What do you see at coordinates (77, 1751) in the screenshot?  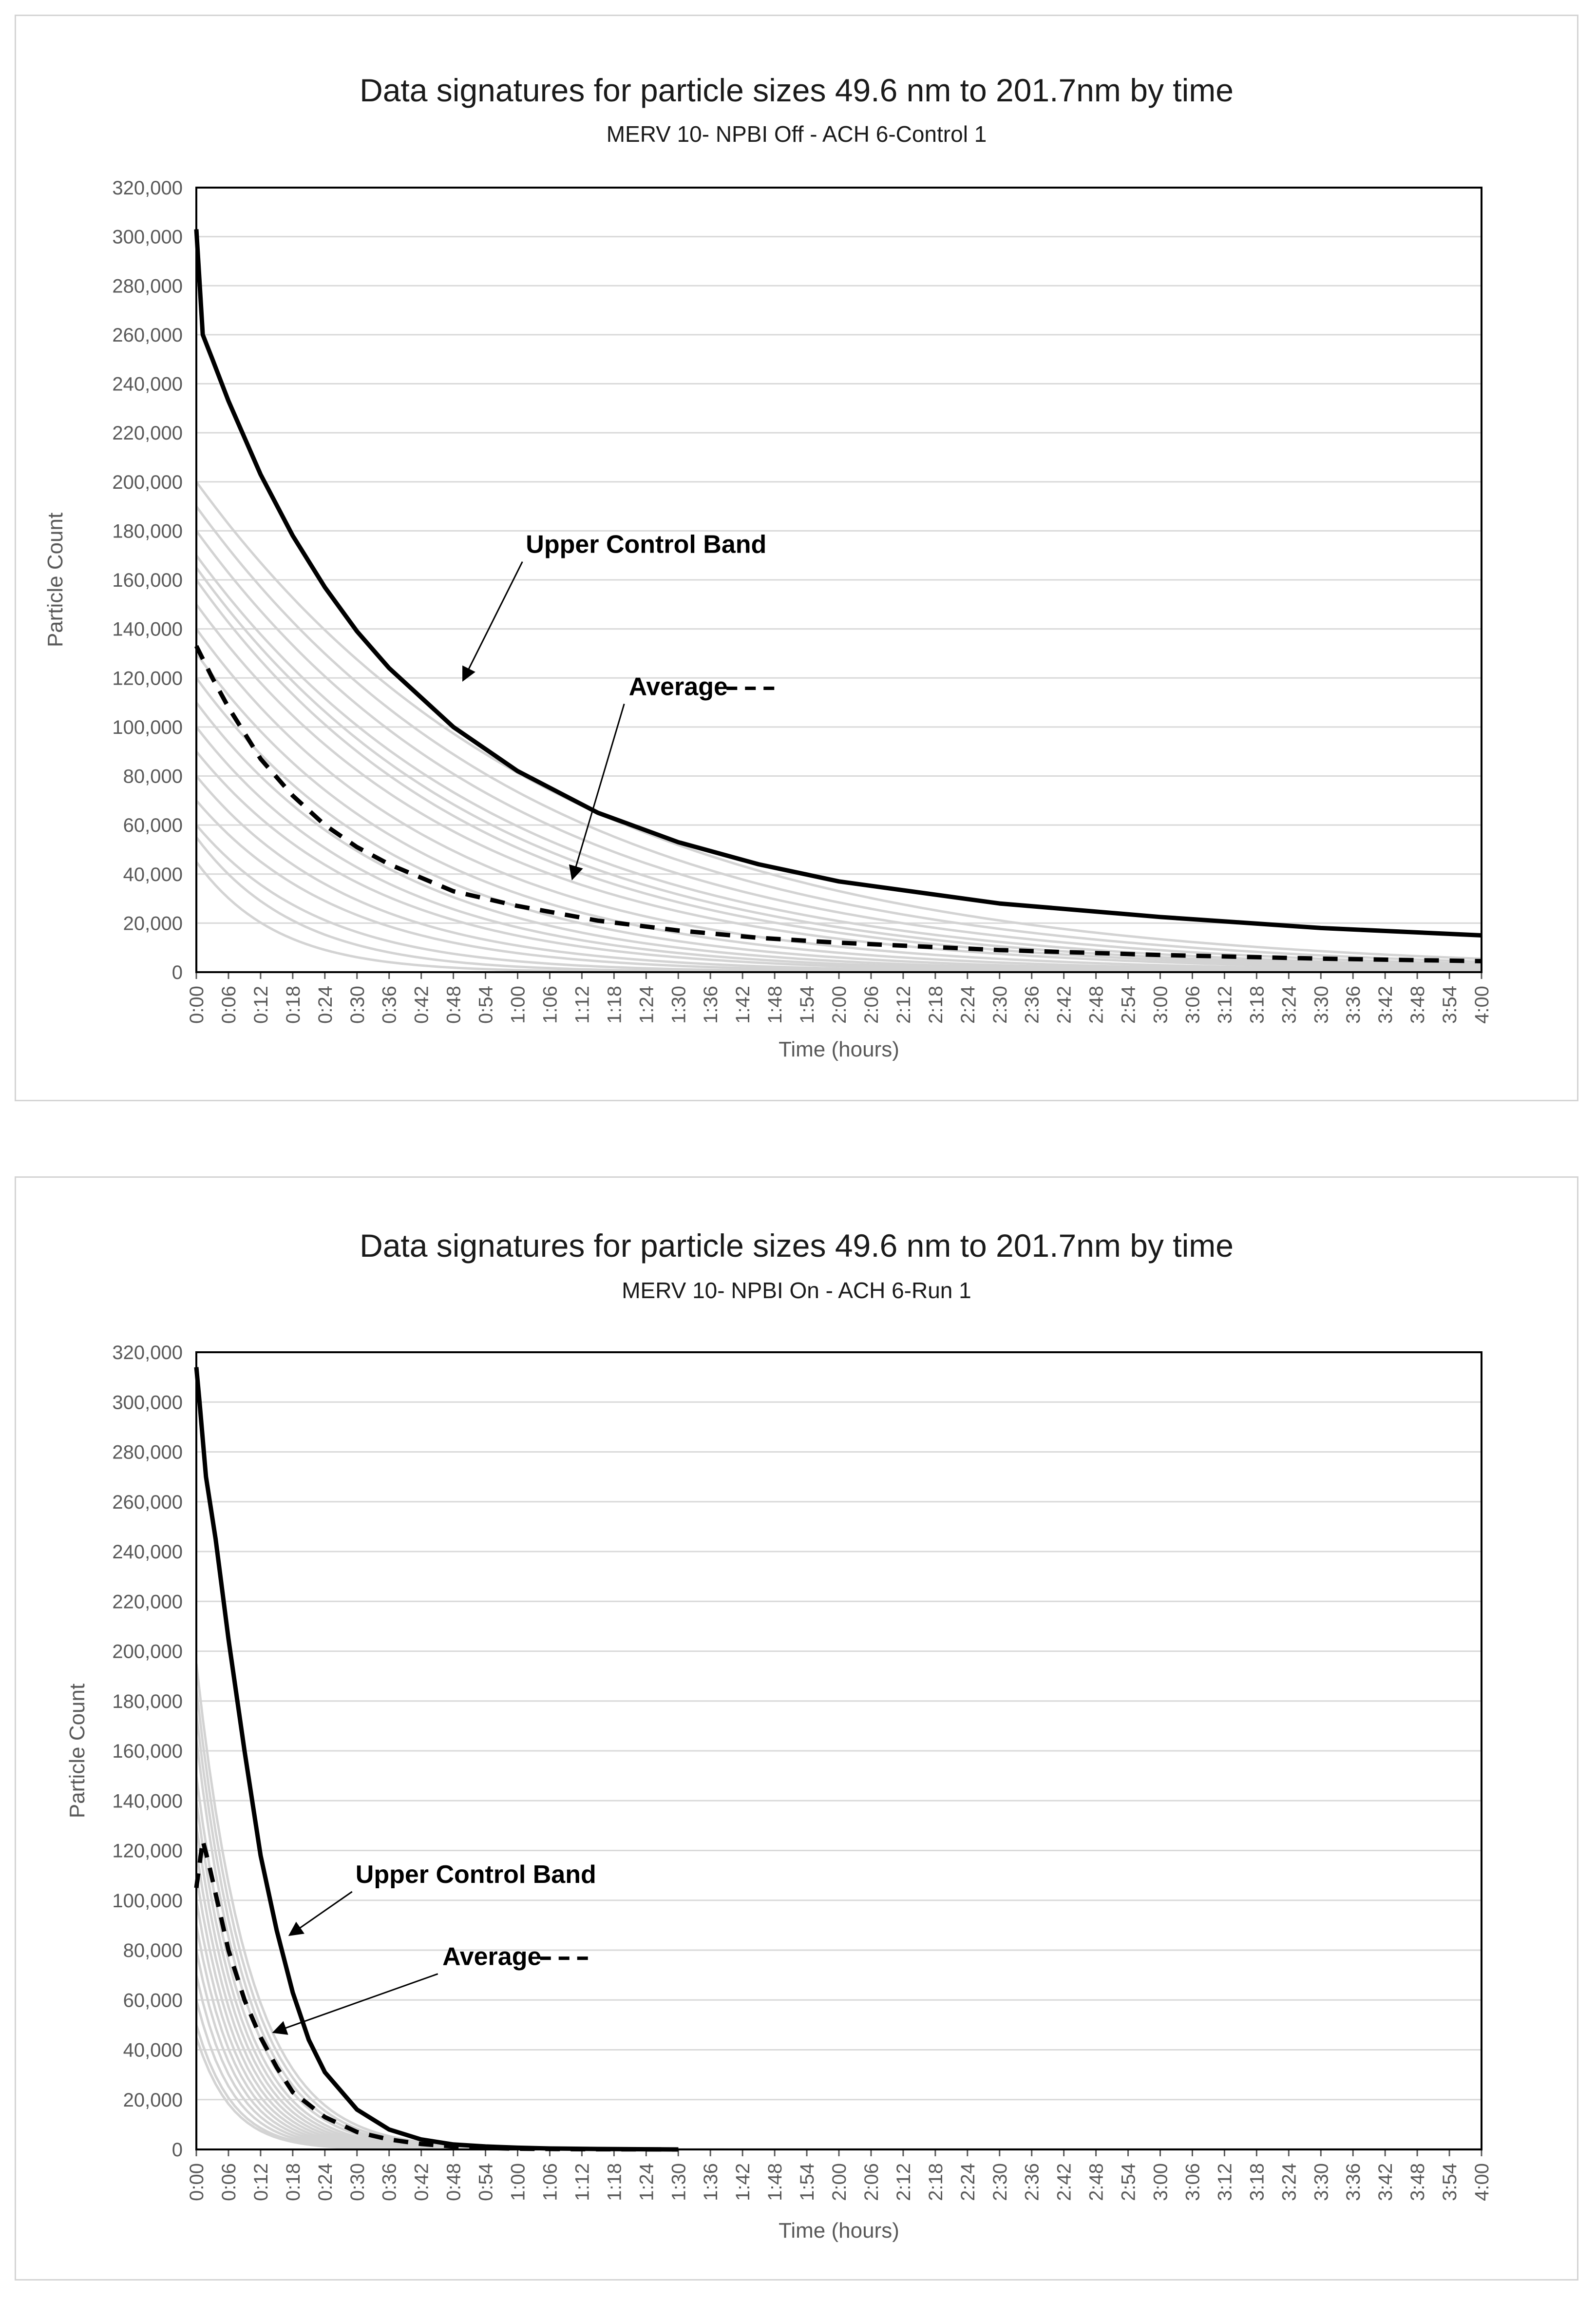 I see `y-axis-label: Particle Count` at bounding box center [77, 1751].